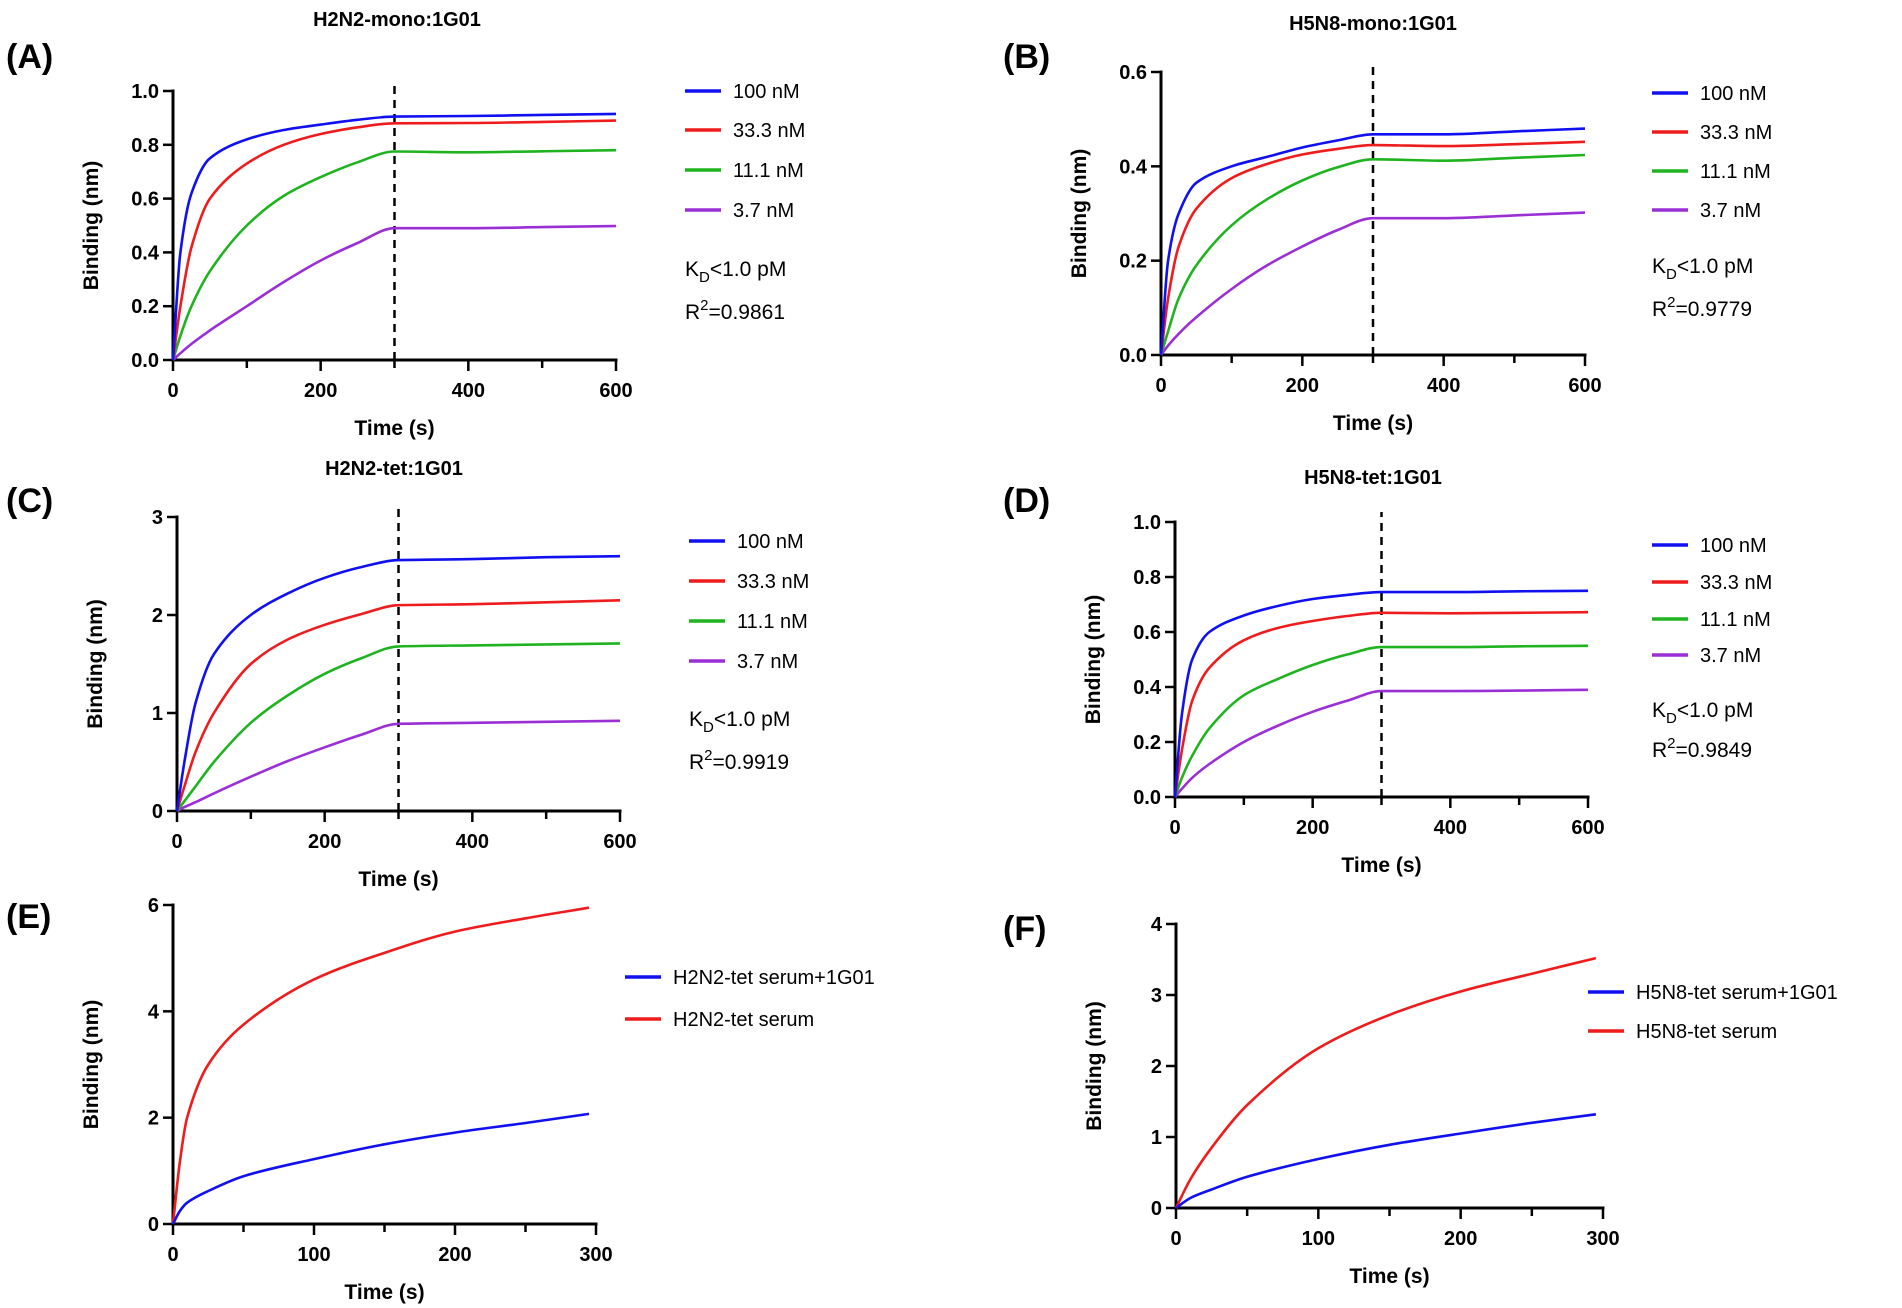 The image size is (1902, 1308). What do you see at coordinates (1602, 1239) in the screenshot?
I see `x-tick-label: 300` at bounding box center [1602, 1239].